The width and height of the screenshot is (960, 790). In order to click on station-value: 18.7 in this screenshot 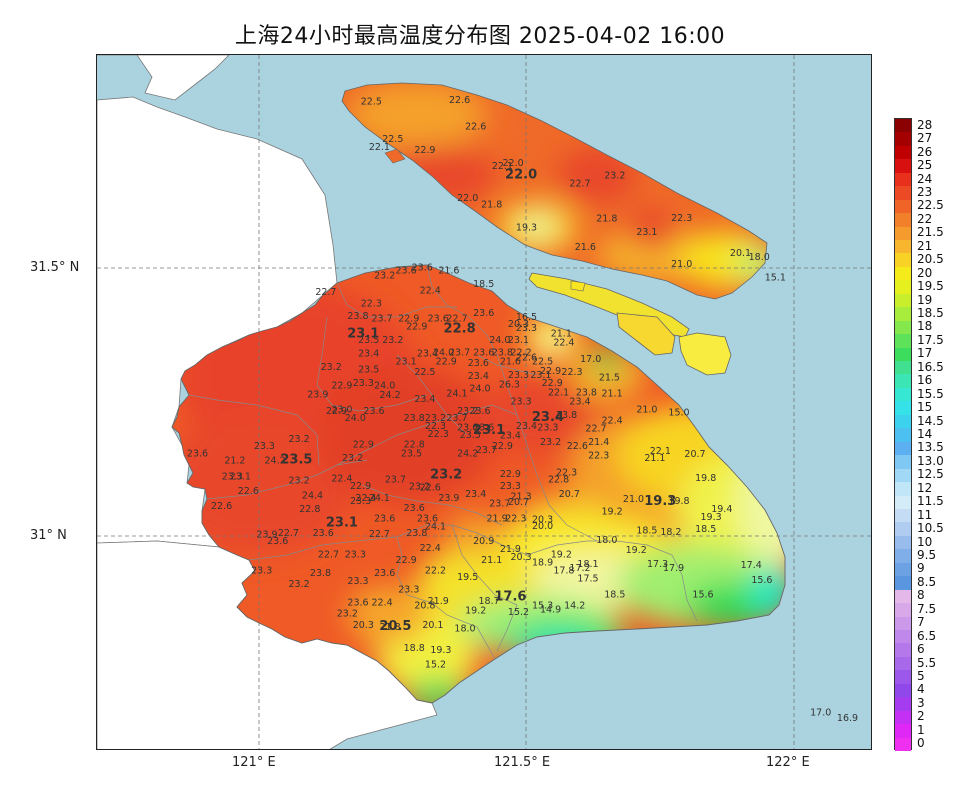, I will do `click(489, 601)`.